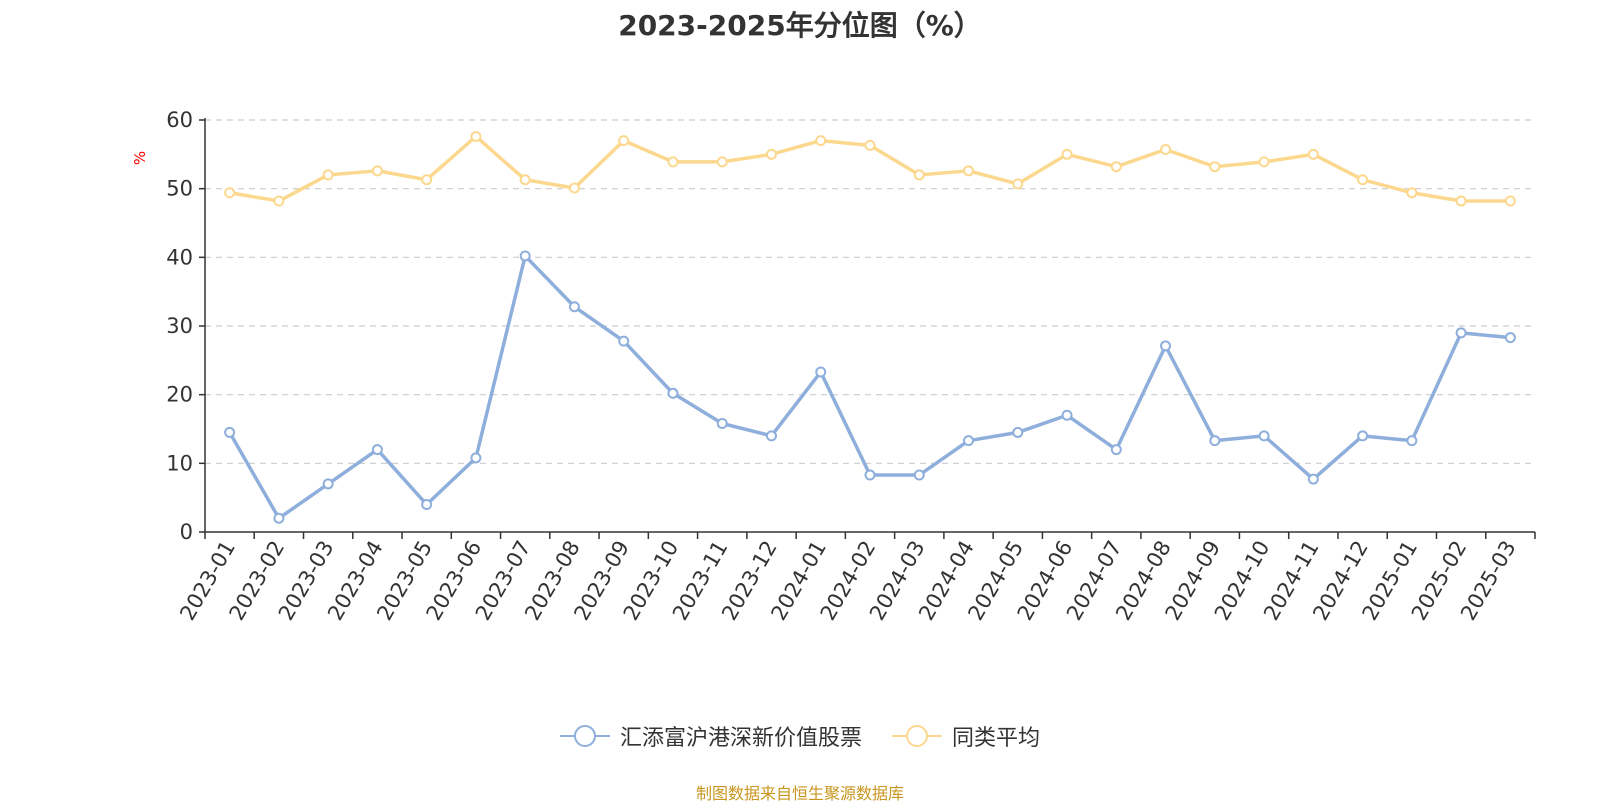 The width and height of the screenshot is (1600, 804). Describe the element at coordinates (584, 736) in the screenshot. I see `legend-fund-marker-icon` at that location.